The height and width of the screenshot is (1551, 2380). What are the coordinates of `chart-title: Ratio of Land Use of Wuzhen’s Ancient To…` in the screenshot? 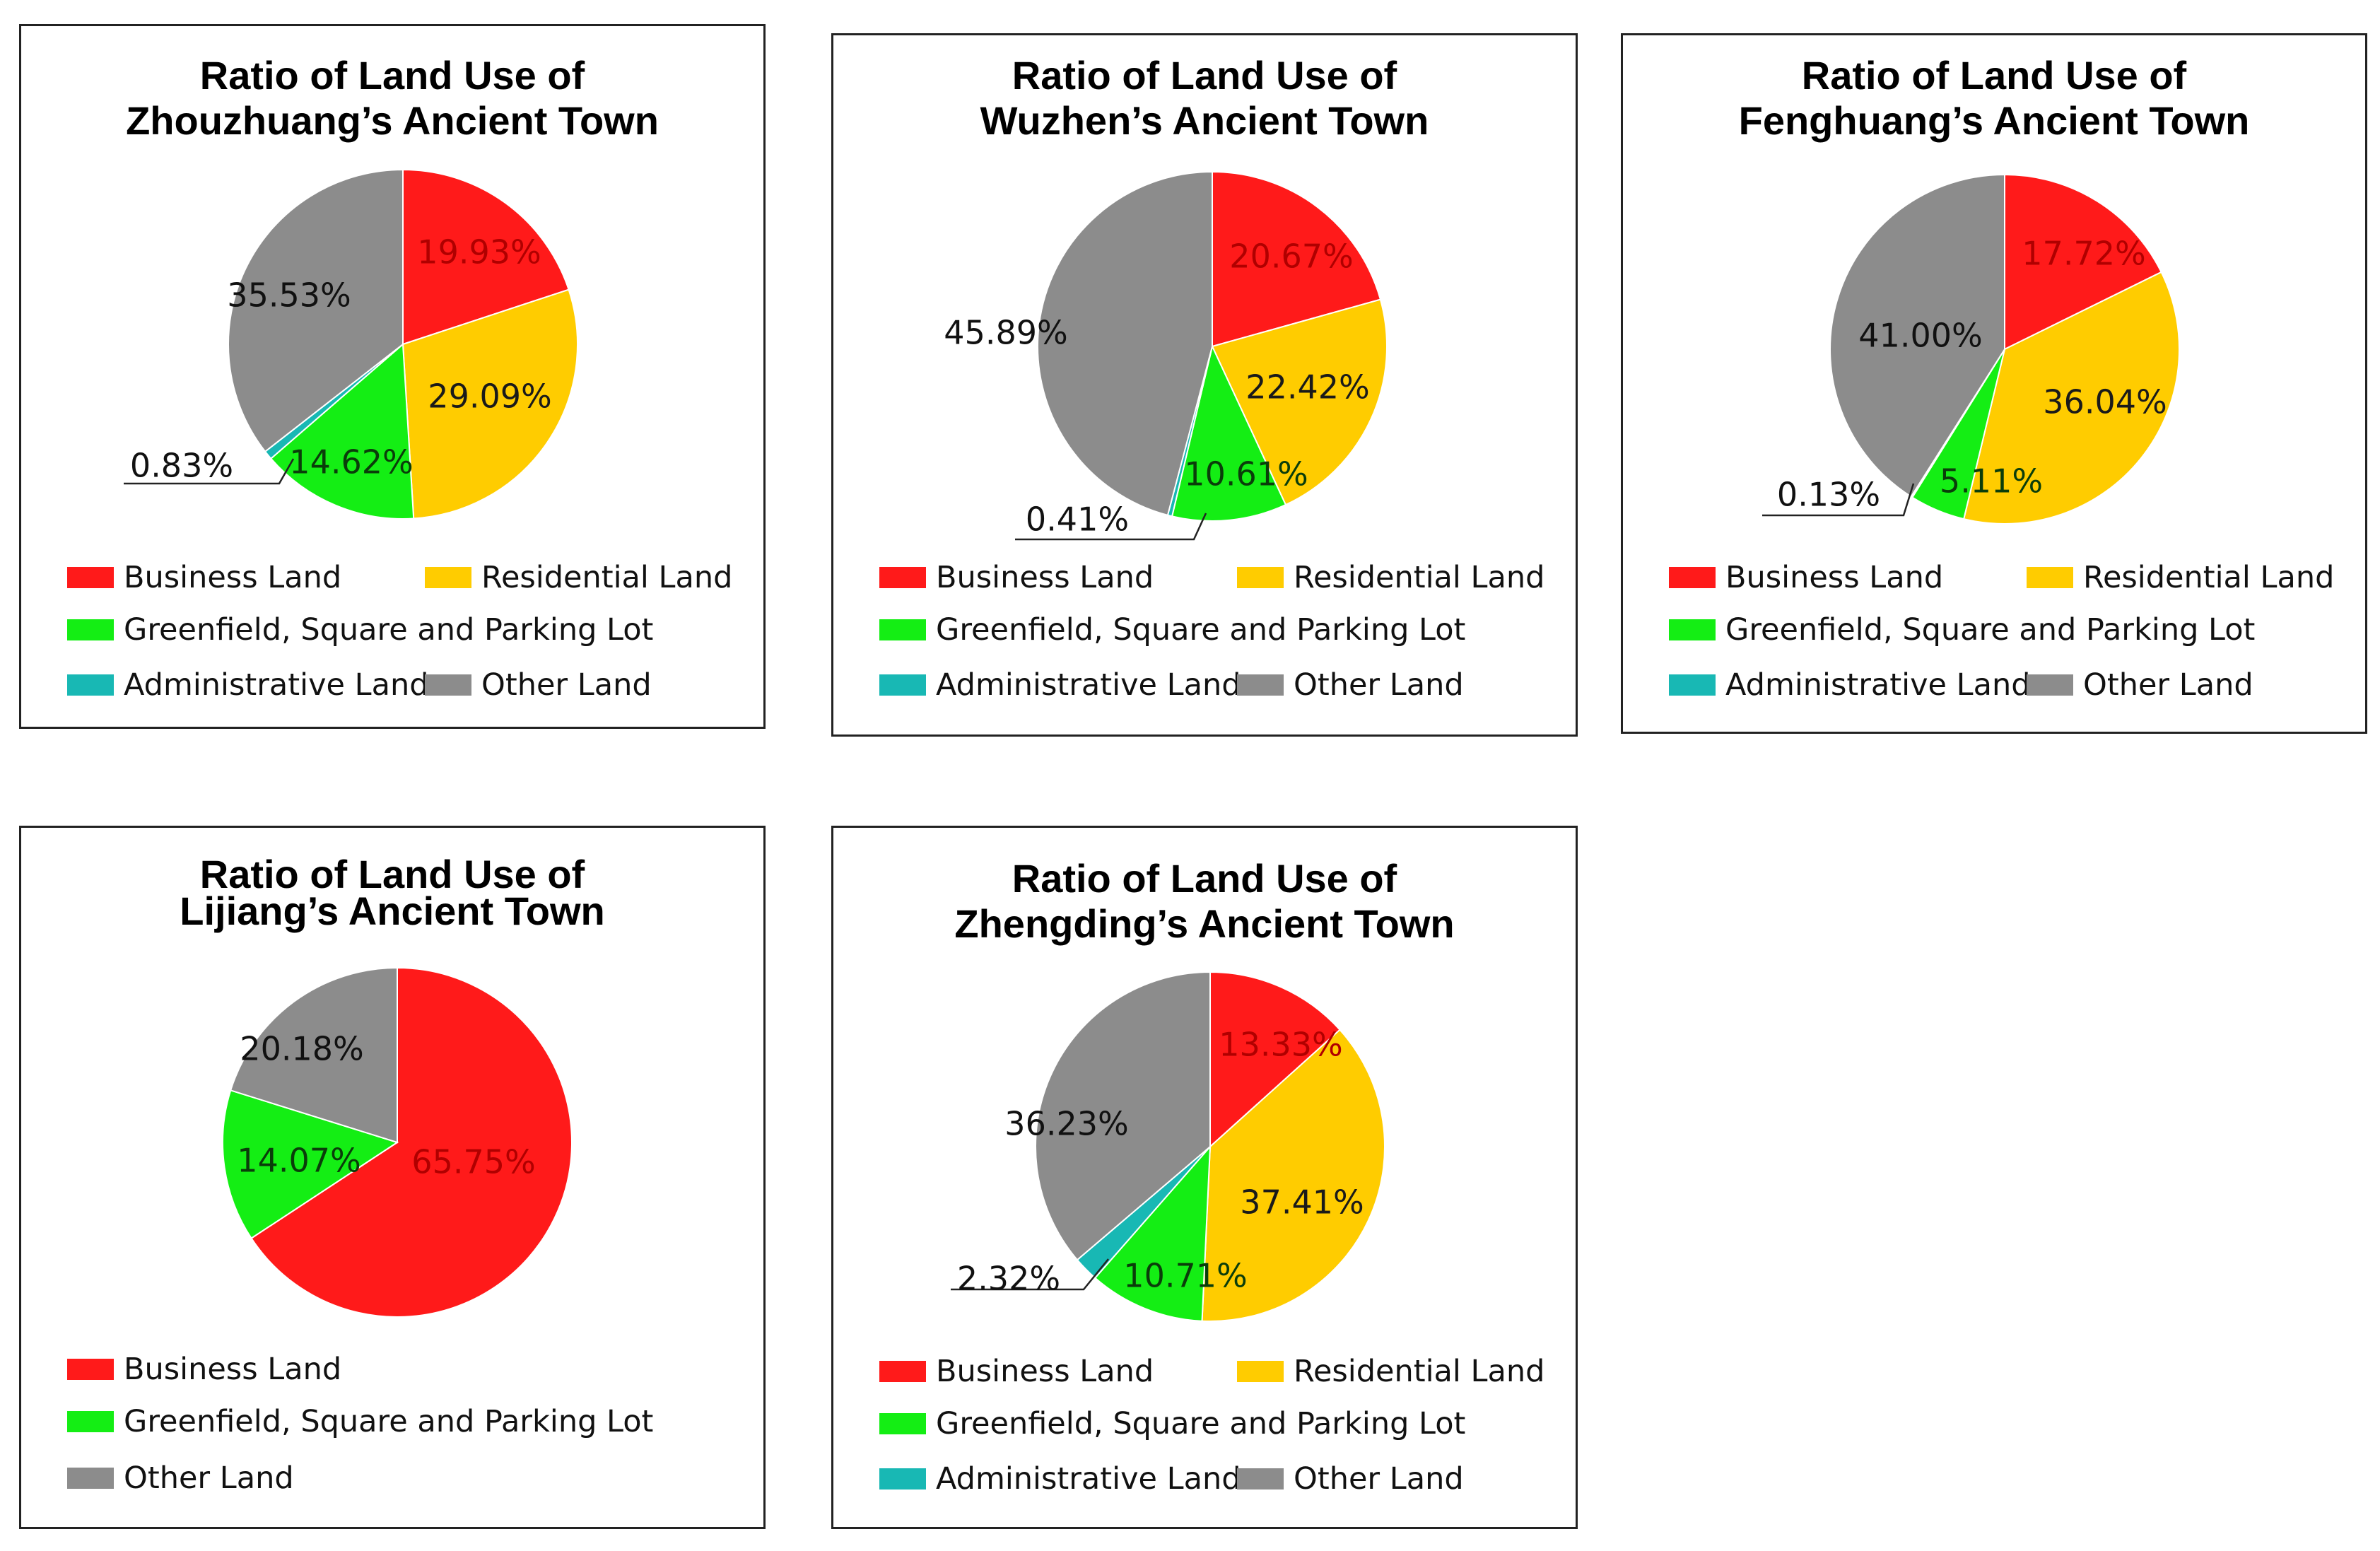 It's located at (1205, 98).